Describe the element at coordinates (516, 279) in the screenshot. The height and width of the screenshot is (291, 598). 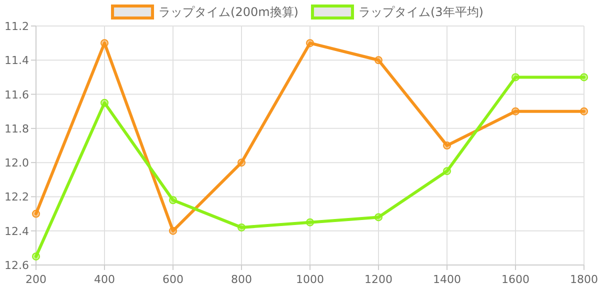
I see `x-tick-label: 1600` at that location.